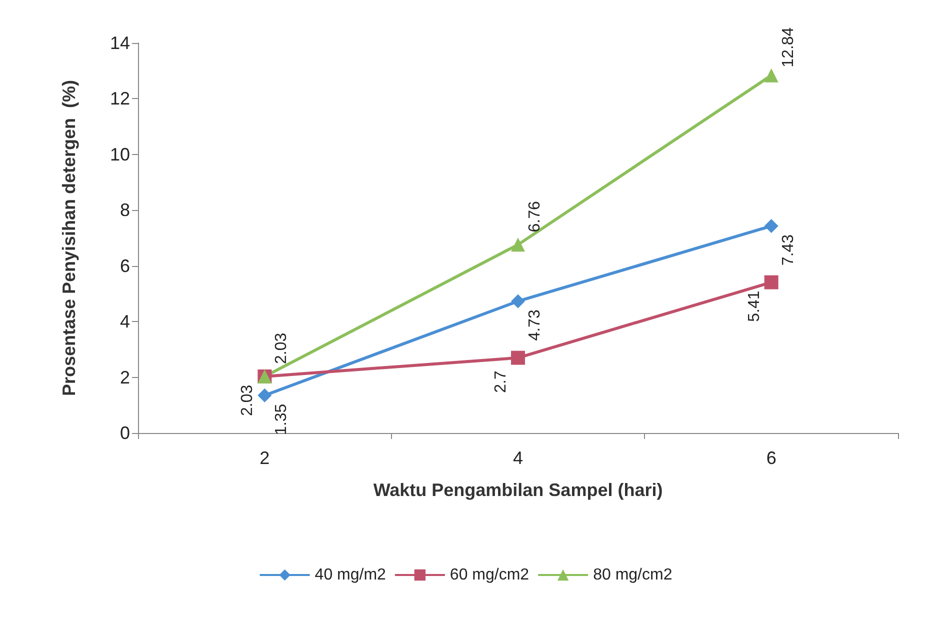 Image resolution: width=935 pixels, height=622 pixels. What do you see at coordinates (125, 433) in the screenshot?
I see `y-tick-label: 0` at bounding box center [125, 433].